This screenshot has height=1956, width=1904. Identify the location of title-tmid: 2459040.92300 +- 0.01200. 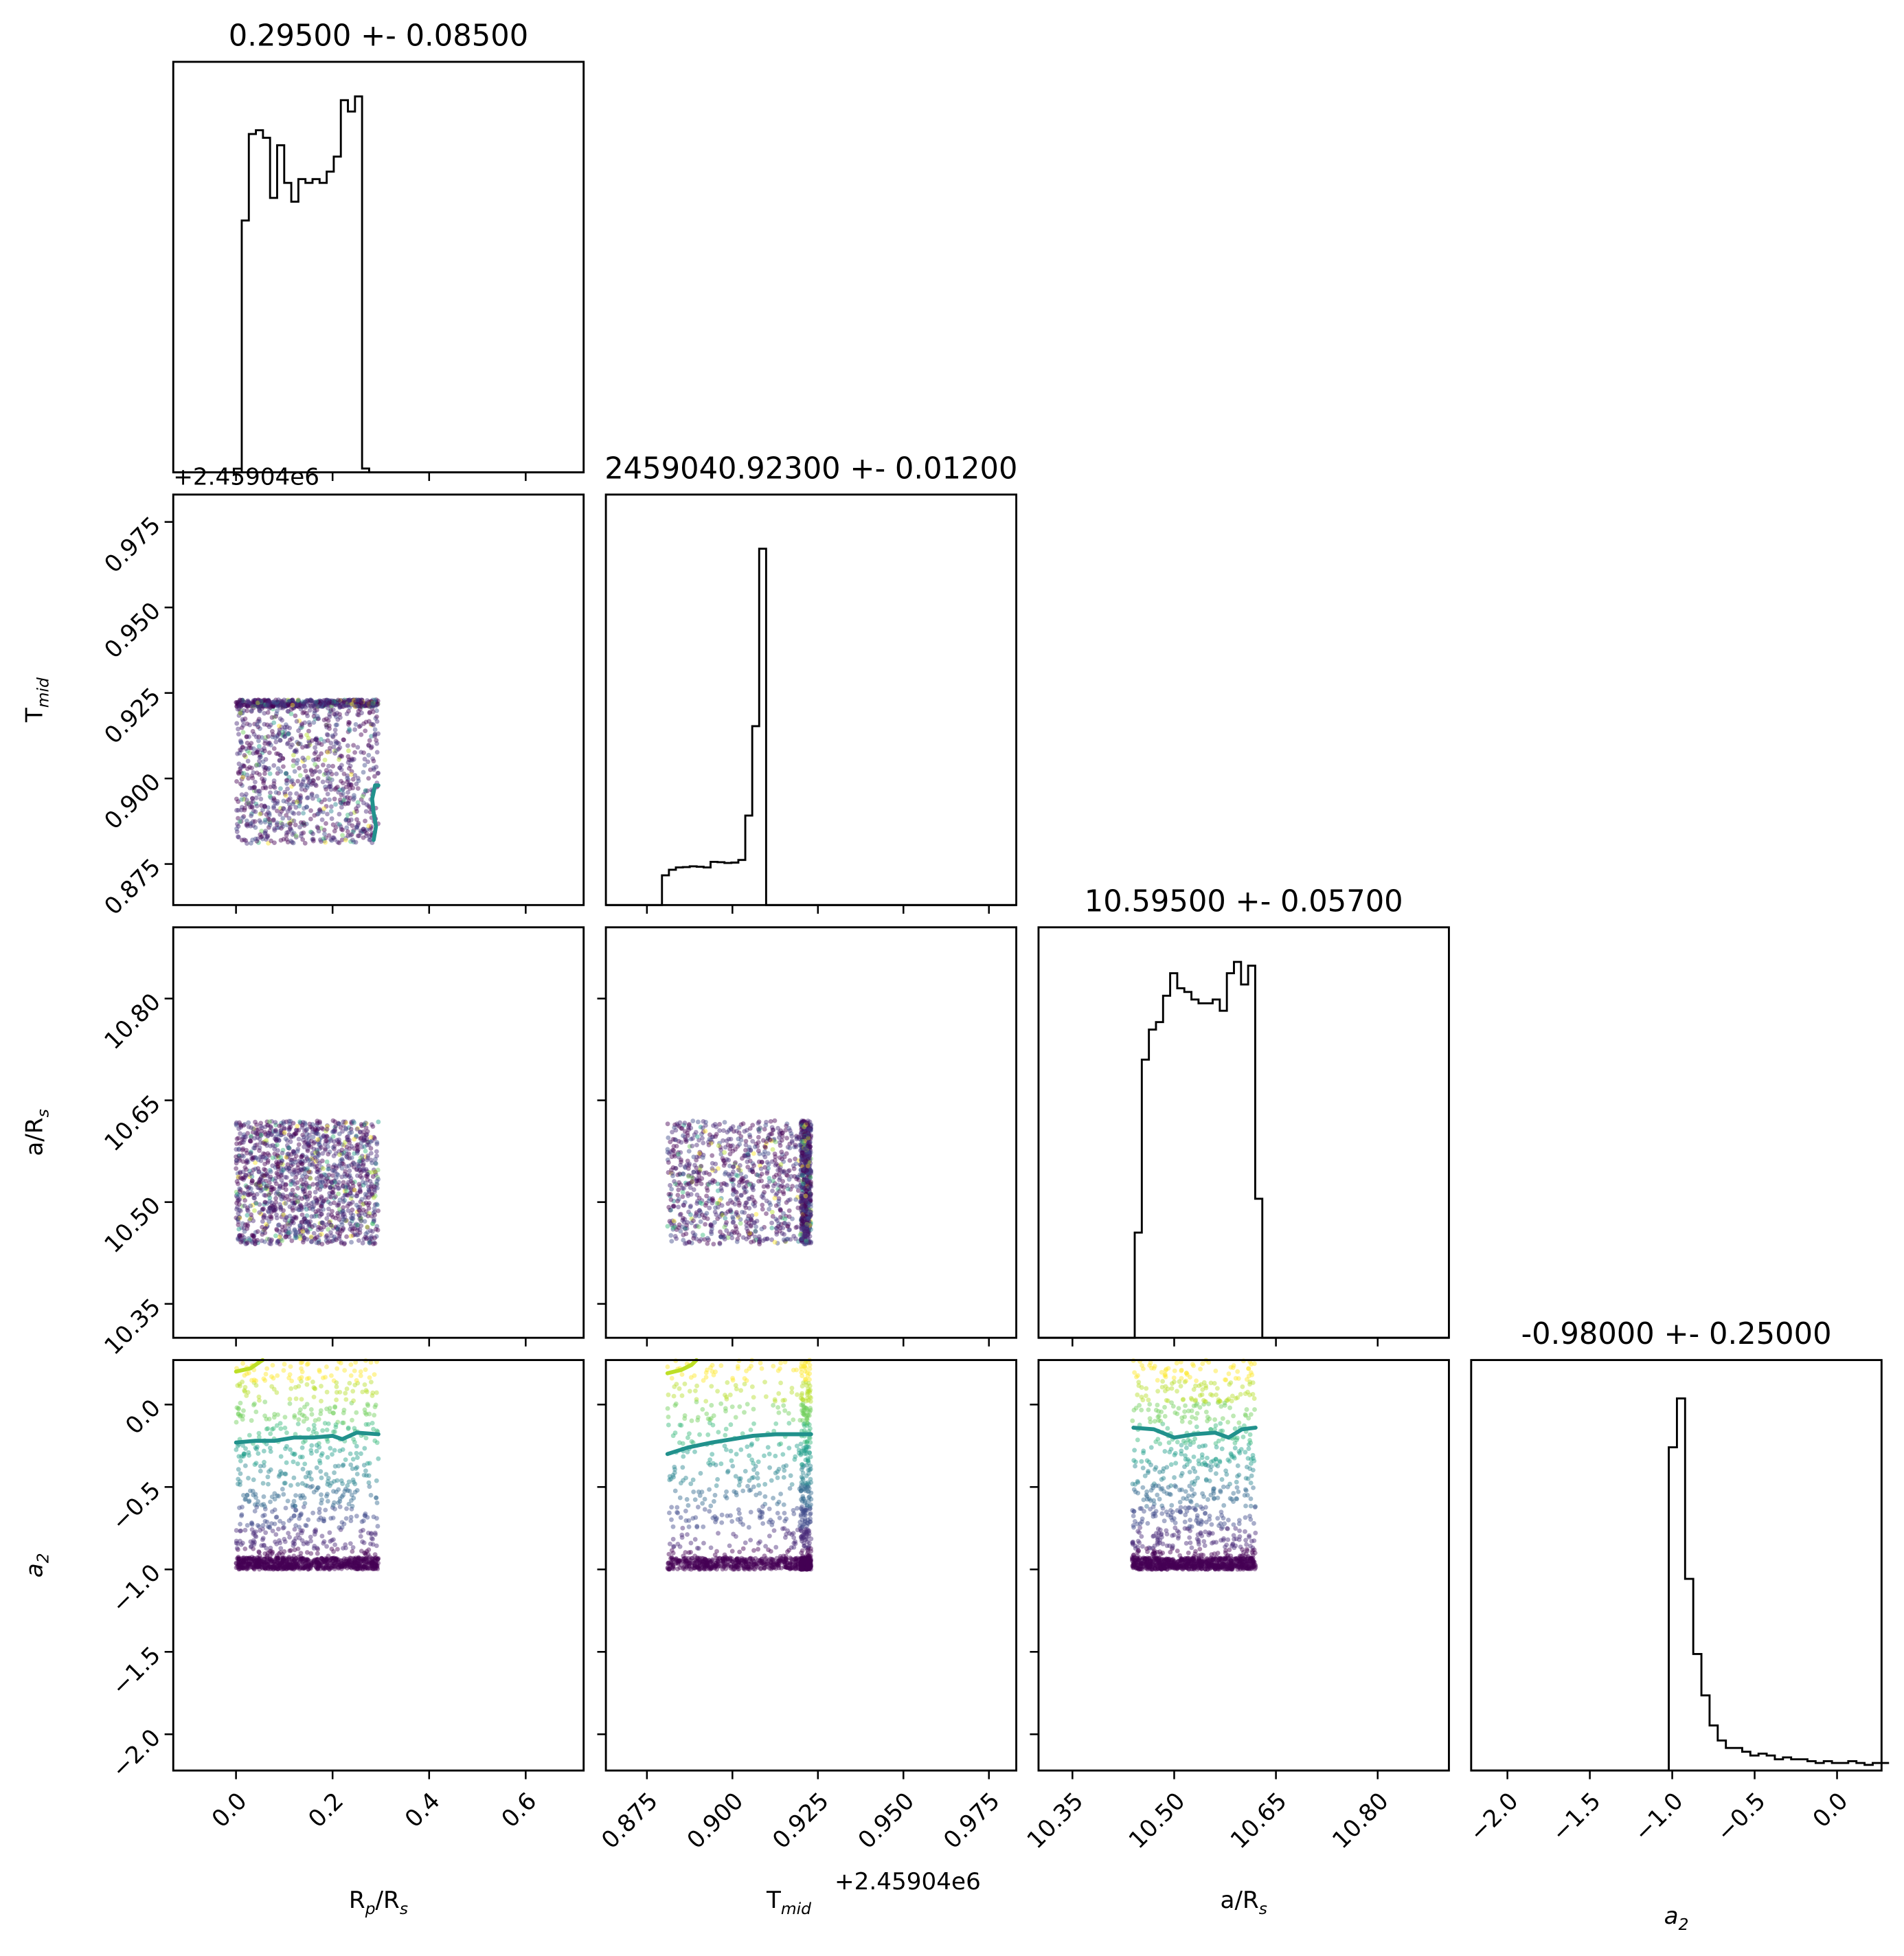
(810, 468).